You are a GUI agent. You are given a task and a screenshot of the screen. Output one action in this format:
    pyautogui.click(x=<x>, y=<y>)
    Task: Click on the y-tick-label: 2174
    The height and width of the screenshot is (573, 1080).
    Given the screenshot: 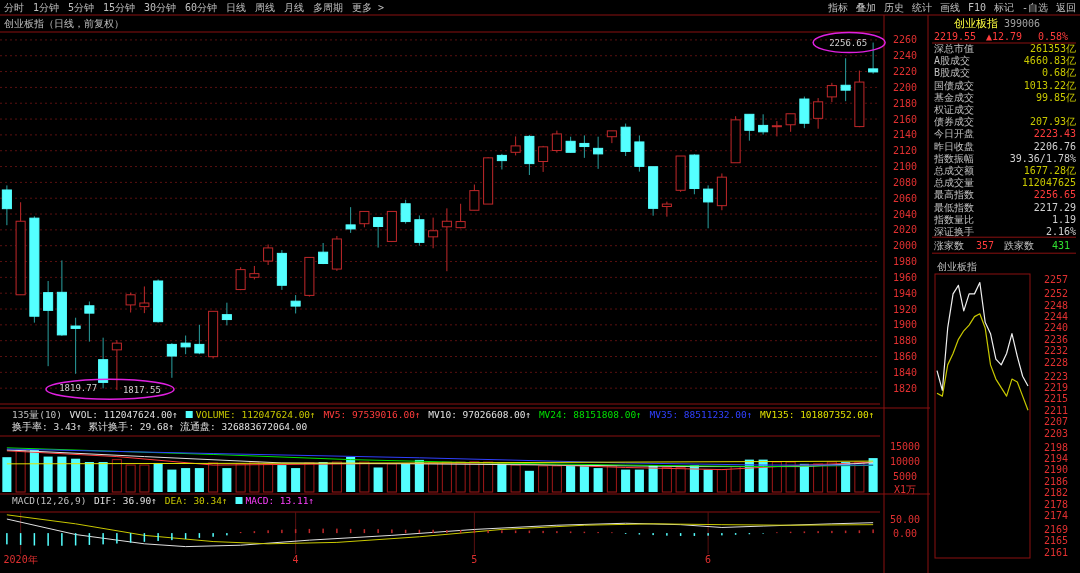 What is the action you would take?
    pyautogui.click(x=1056, y=515)
    